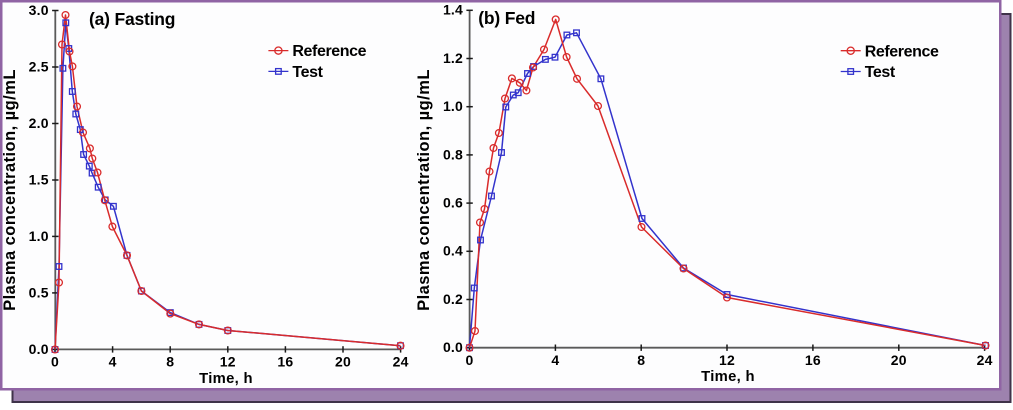 The image size is (1013, 410). I want to click on svg-text: (a) Fasting, so click(132, 19).